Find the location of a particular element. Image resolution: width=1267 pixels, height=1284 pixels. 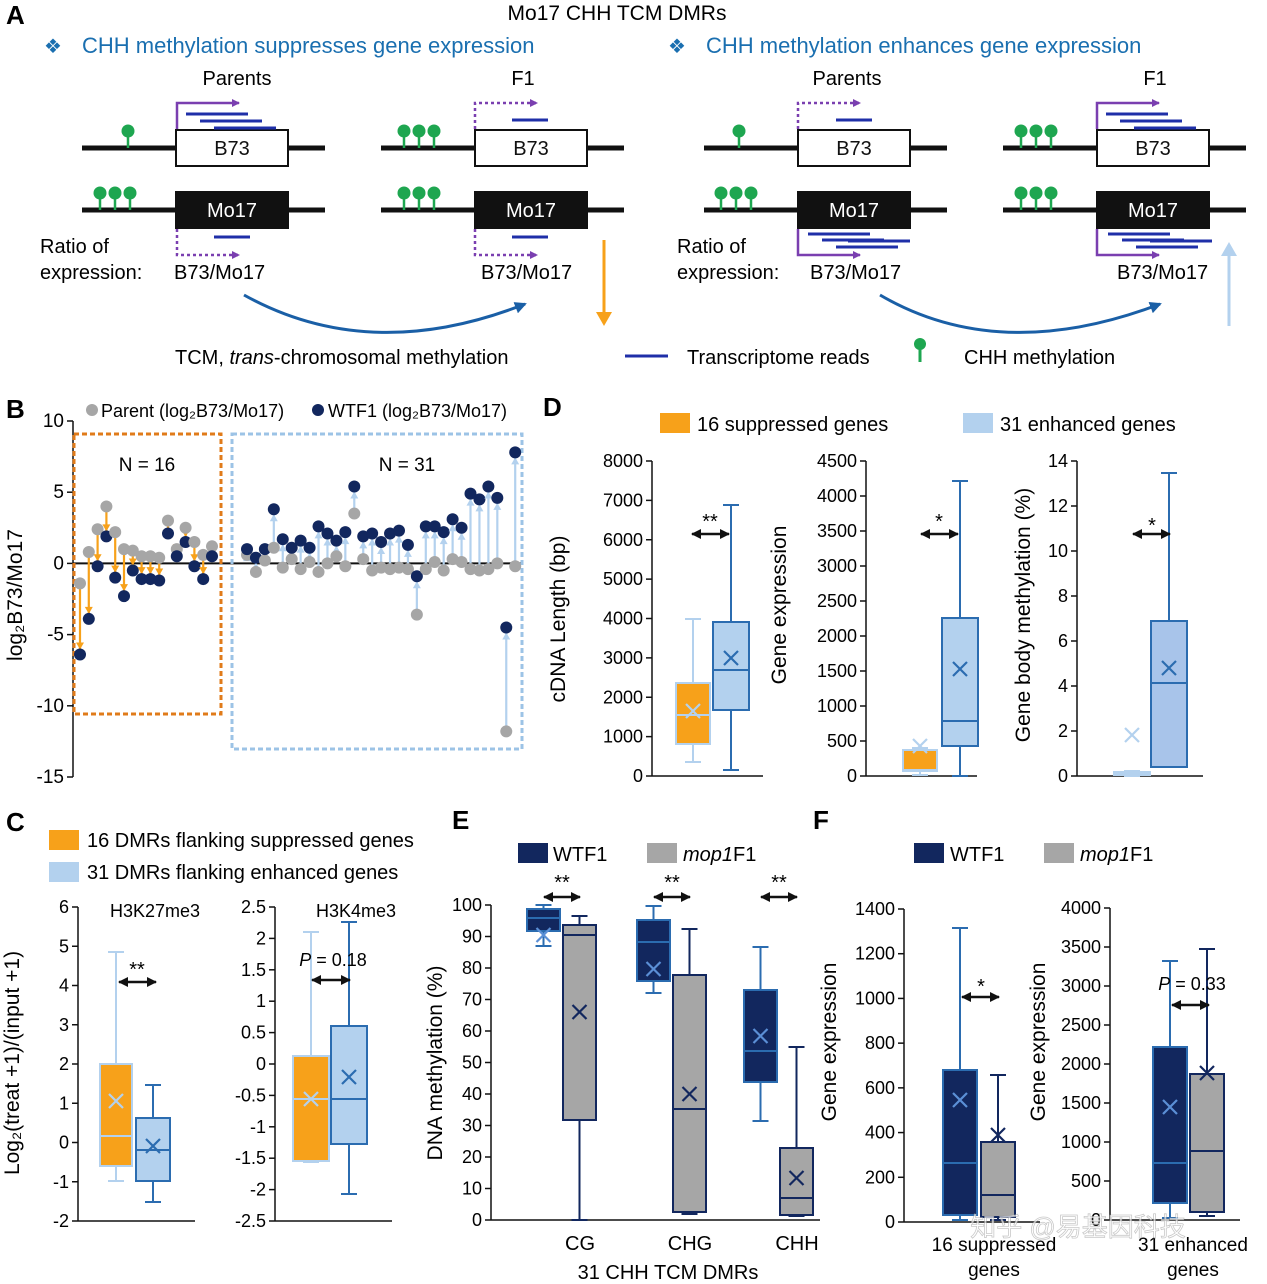

b73-col3-gene-label: B73 is located at coordinates (854, 149).